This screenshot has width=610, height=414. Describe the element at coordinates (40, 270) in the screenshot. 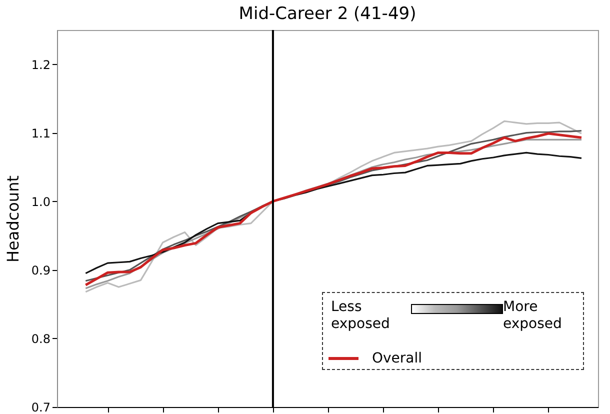

I see `y-tick-label: 0.9` at that location.